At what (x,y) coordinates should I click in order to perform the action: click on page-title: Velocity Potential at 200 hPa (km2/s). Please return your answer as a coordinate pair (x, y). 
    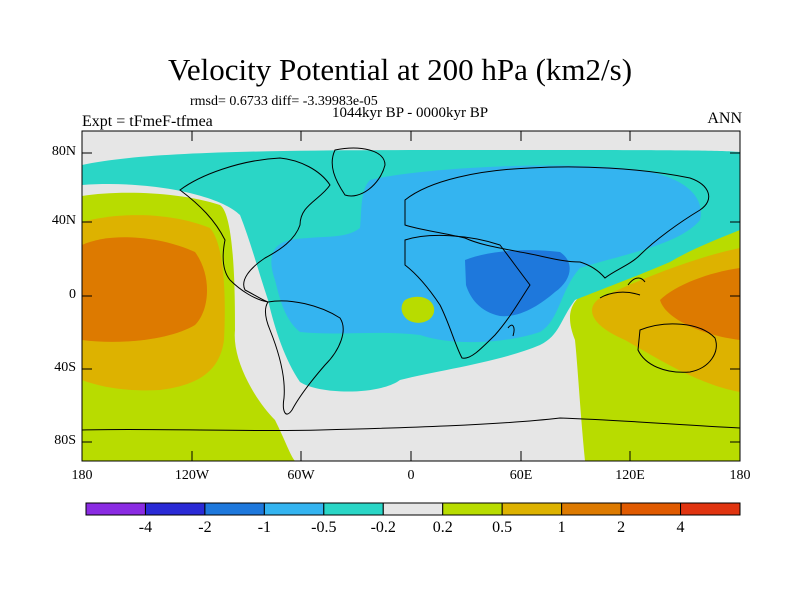
    Looking at the image, I should click on (400, 69).